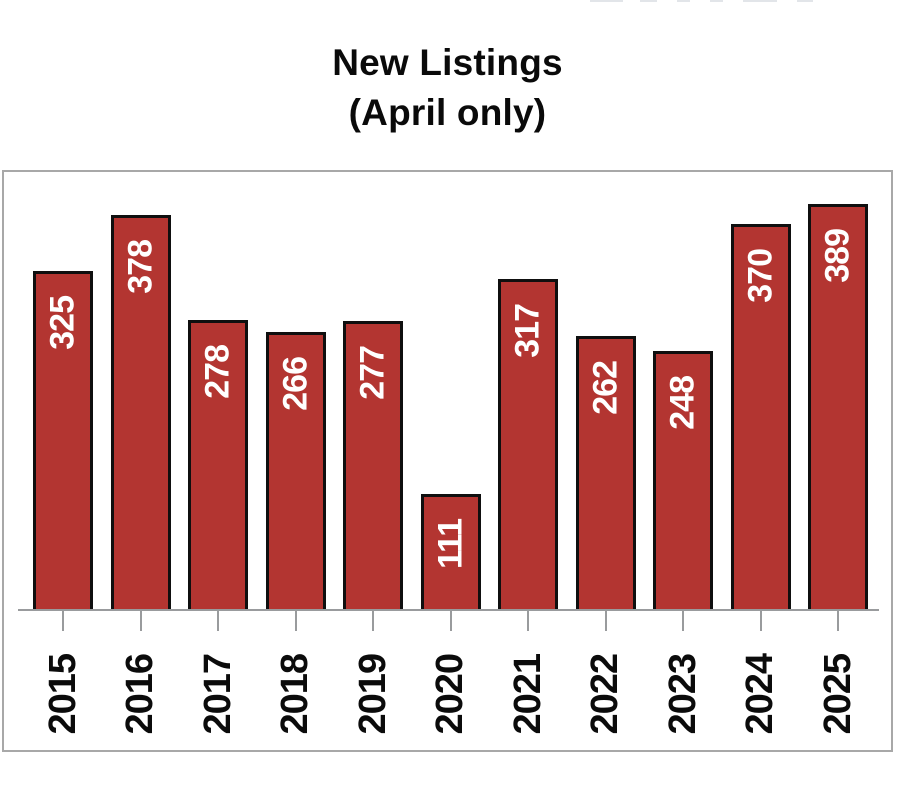  I want to click on bar-value-label: 370, so click(760, 276).